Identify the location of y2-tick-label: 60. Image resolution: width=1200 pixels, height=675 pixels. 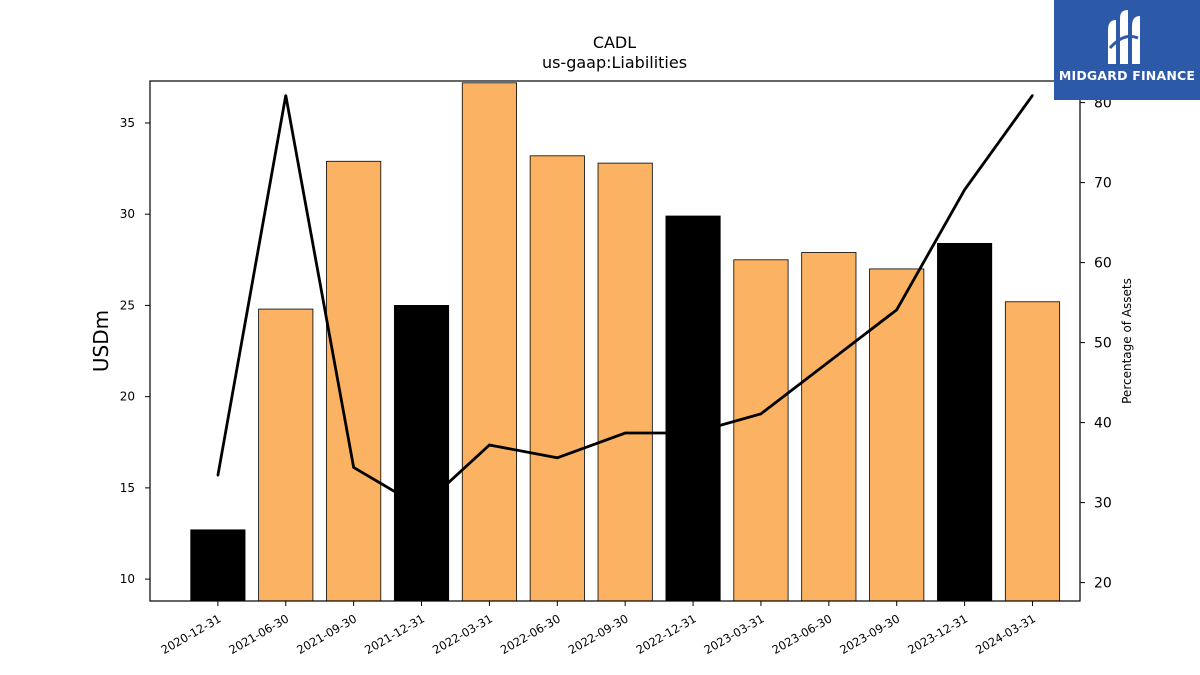
(1103, 264).